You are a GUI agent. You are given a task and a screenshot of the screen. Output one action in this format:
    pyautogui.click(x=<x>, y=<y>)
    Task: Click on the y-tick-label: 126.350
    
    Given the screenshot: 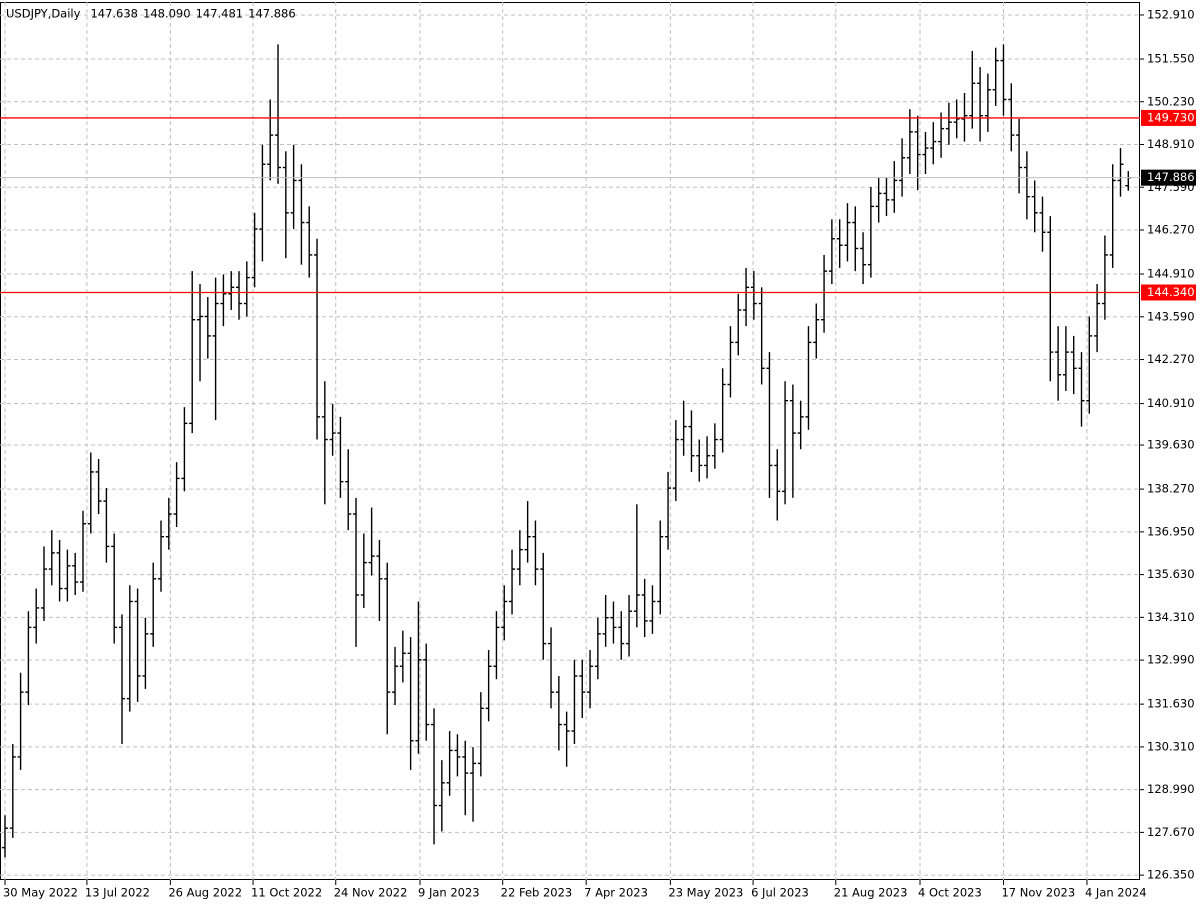 What is the action you would take?
    pyautogui.click(x=1171, y=875)
    